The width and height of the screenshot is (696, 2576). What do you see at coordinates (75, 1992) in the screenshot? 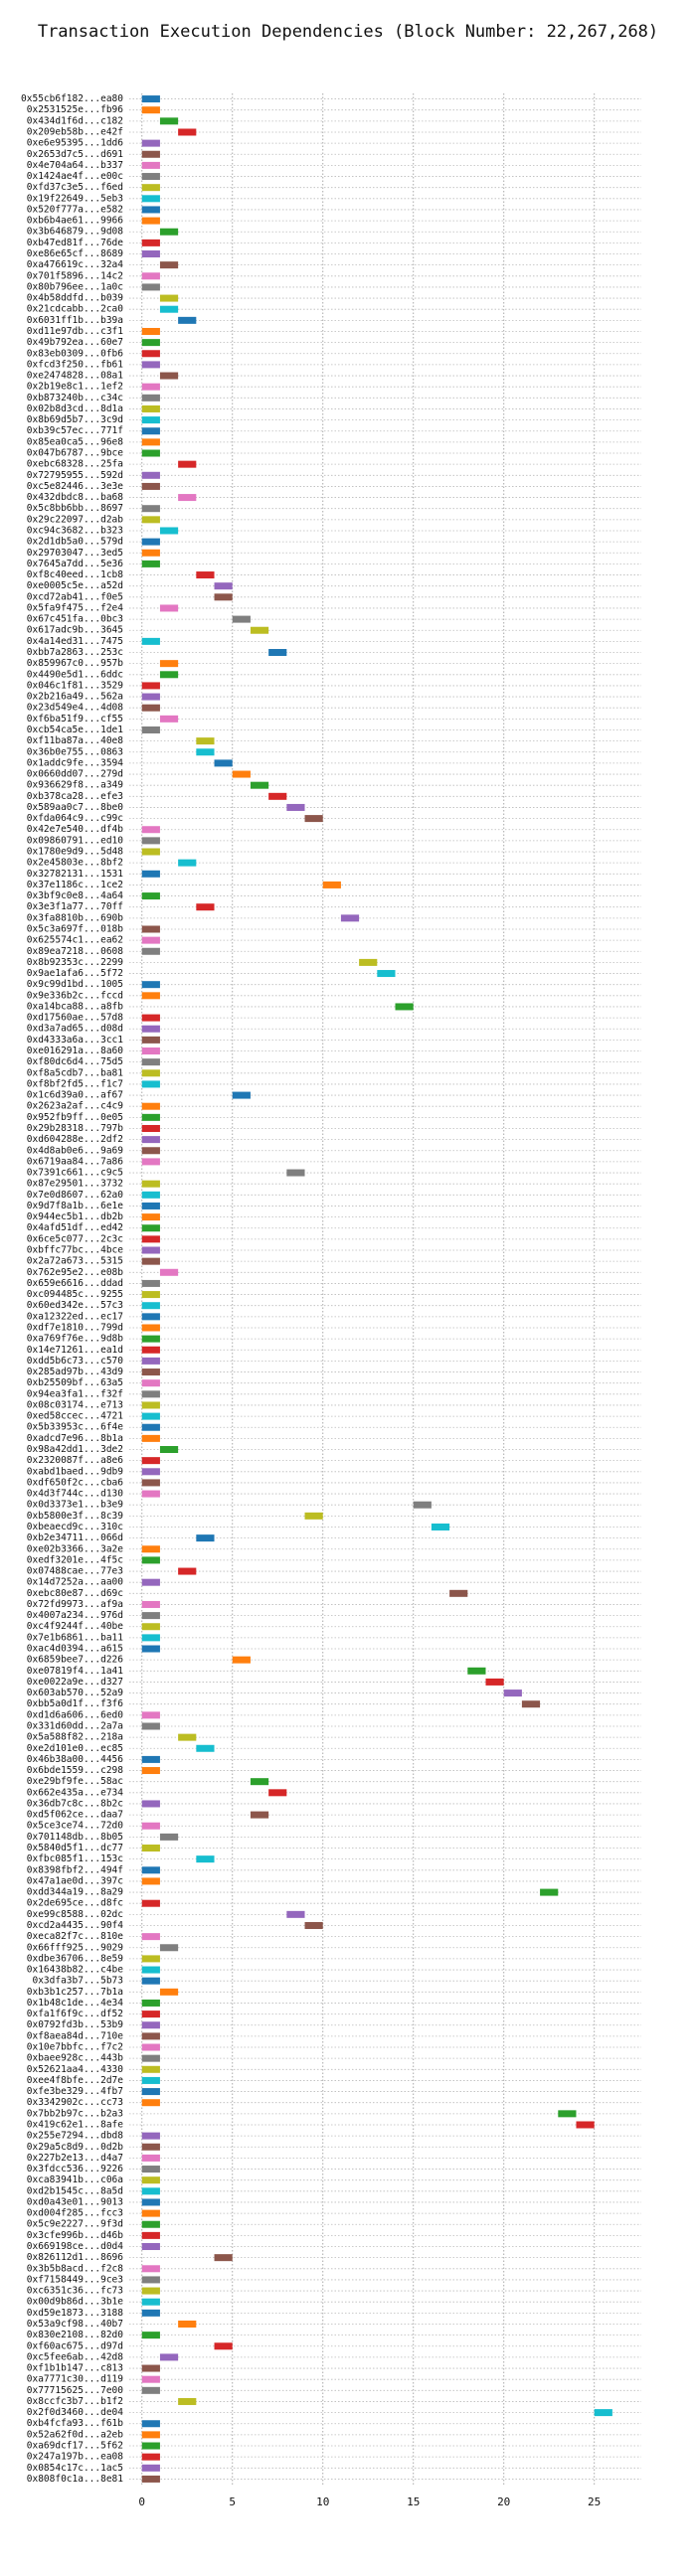
I see `y-tick-label: 0xb3b1c257...7b1a` at bounding box center [75, 1992].